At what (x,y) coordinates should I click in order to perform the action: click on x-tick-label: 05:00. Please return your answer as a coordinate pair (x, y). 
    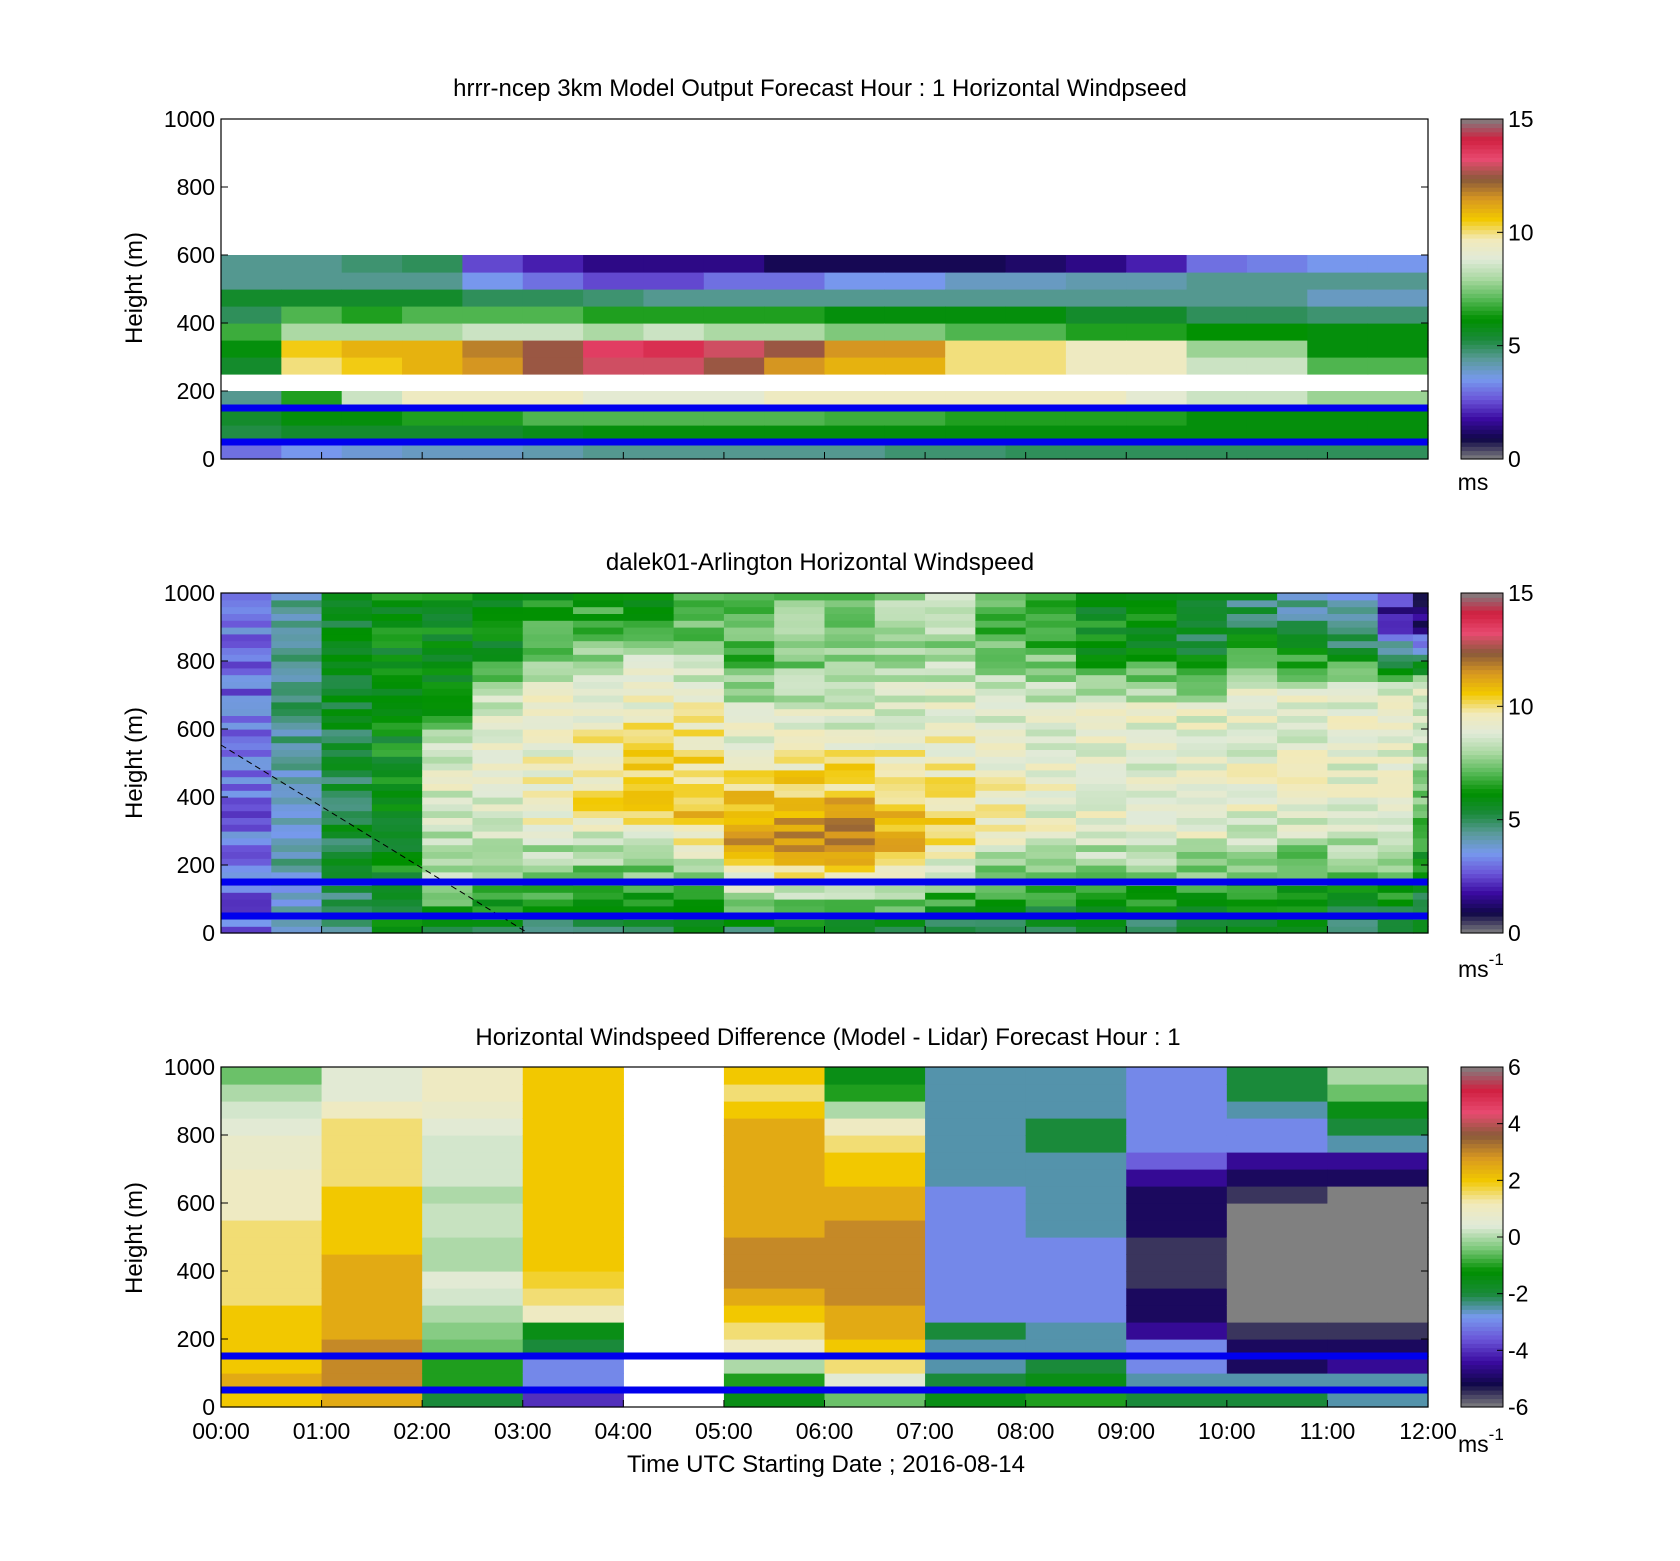
    Looking at the image, I should click on (724, 1431).